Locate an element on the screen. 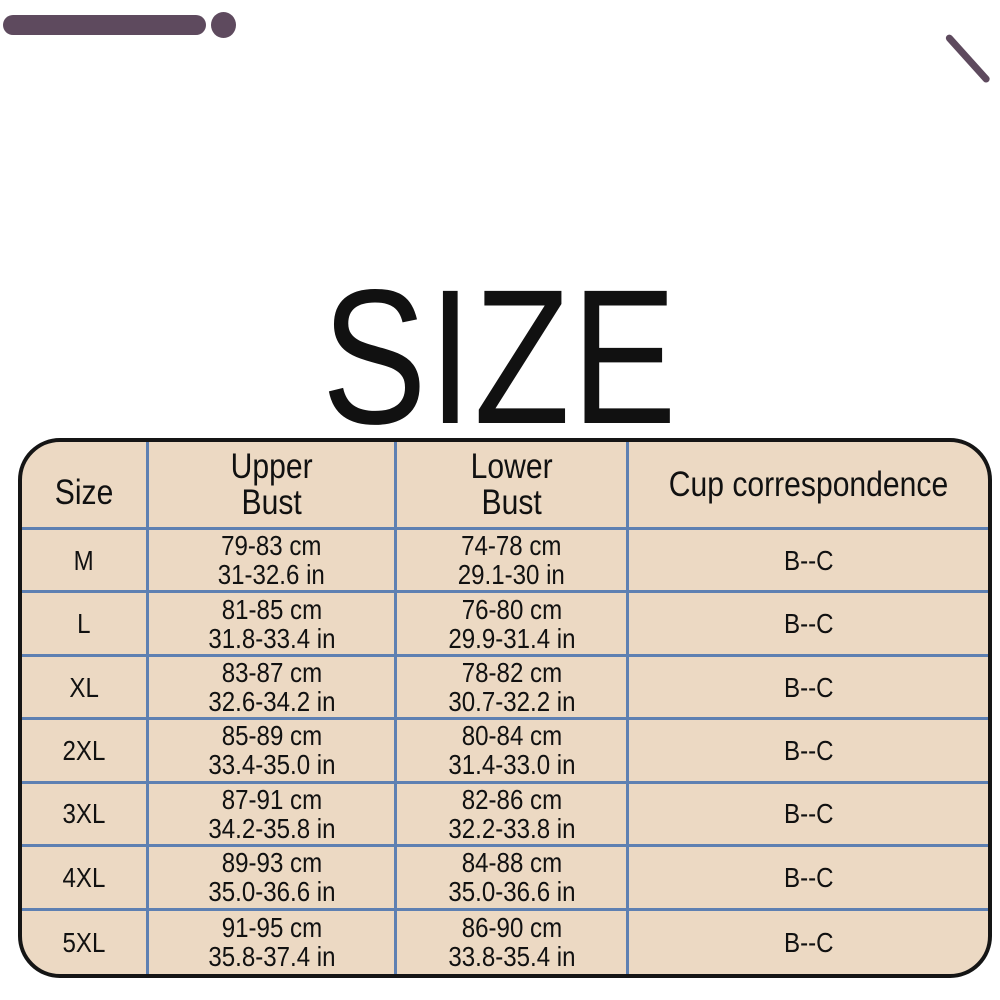 This screenshot has width=1000, height=1000. header-size: Size is located at coordinates (85, 486).